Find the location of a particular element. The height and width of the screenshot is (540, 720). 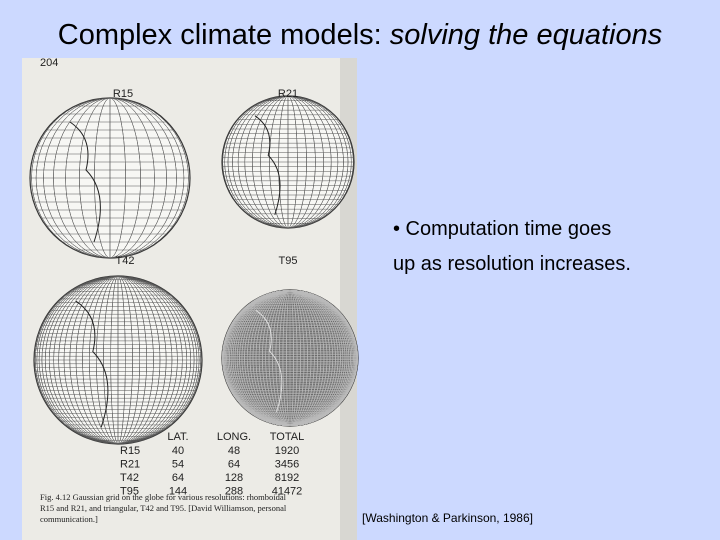

bullet-line: • Computation time goes is located at coordinates (502, 229).